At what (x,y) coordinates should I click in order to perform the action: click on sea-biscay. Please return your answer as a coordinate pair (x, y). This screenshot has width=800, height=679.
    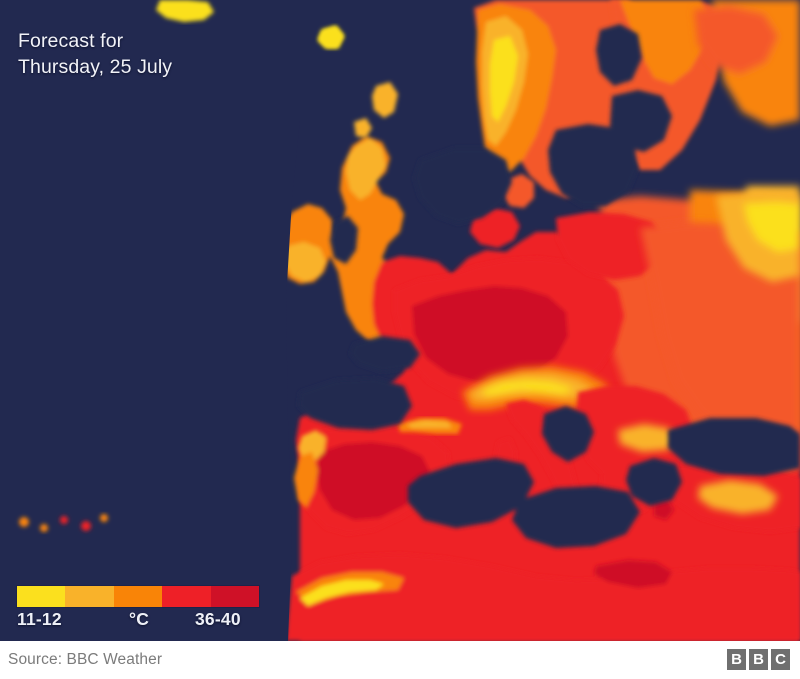
    Looking at the image, I should click on (355, 404).